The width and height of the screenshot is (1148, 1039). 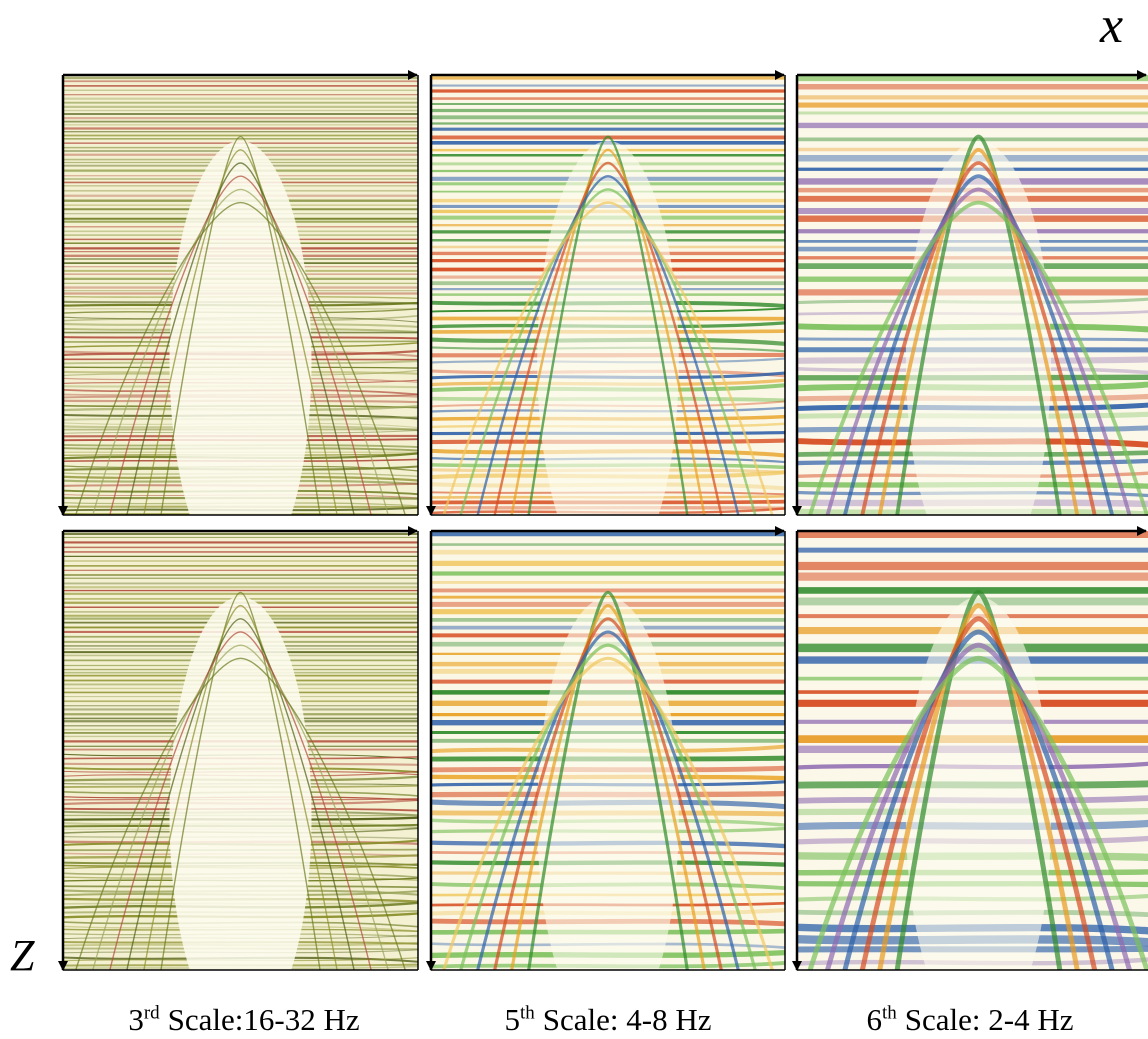 I want to click on caption: 3rd Scale:16-32 Hz, so click(x=244, y=1020).